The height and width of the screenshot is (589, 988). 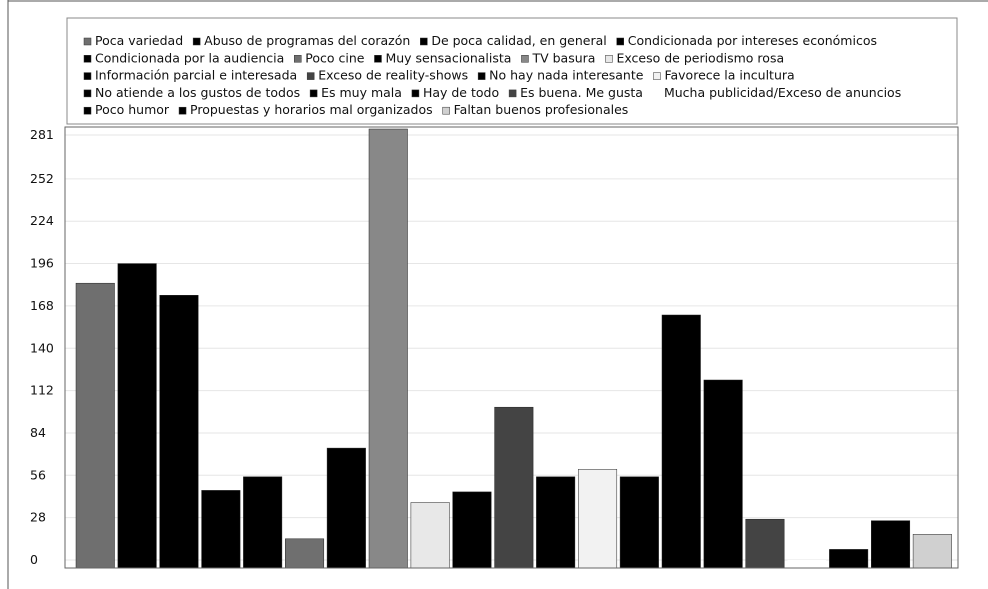 What do you see at coordinates (361, 92) in the screenshot?
I see `legend-entry: Es muy mala` at bounding box center [361, 92].